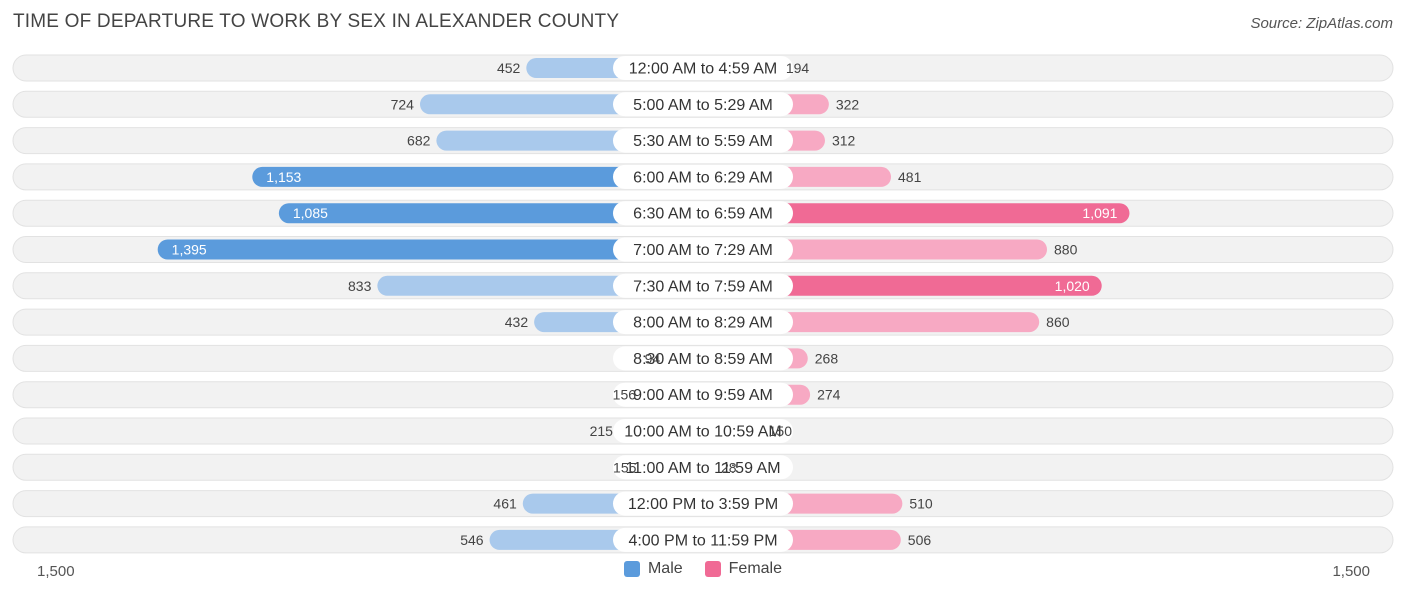 The height and width of the screenshot is (595, 1406). What do you see at coordinates (653, 358) in the screenshot?
I see `value-label-male: 94` at bounding box center [653, 358].